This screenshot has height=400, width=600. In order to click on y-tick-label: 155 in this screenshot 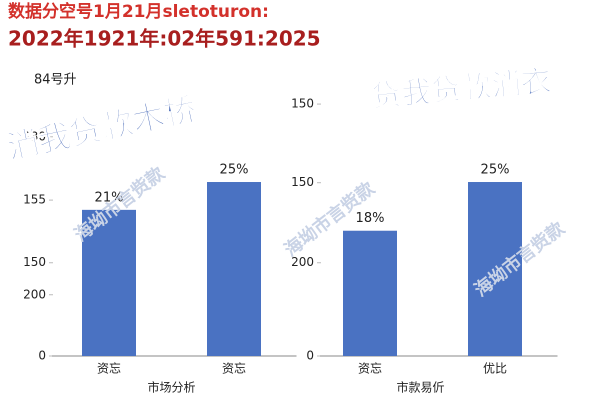, I will do `click(34, 200)`.